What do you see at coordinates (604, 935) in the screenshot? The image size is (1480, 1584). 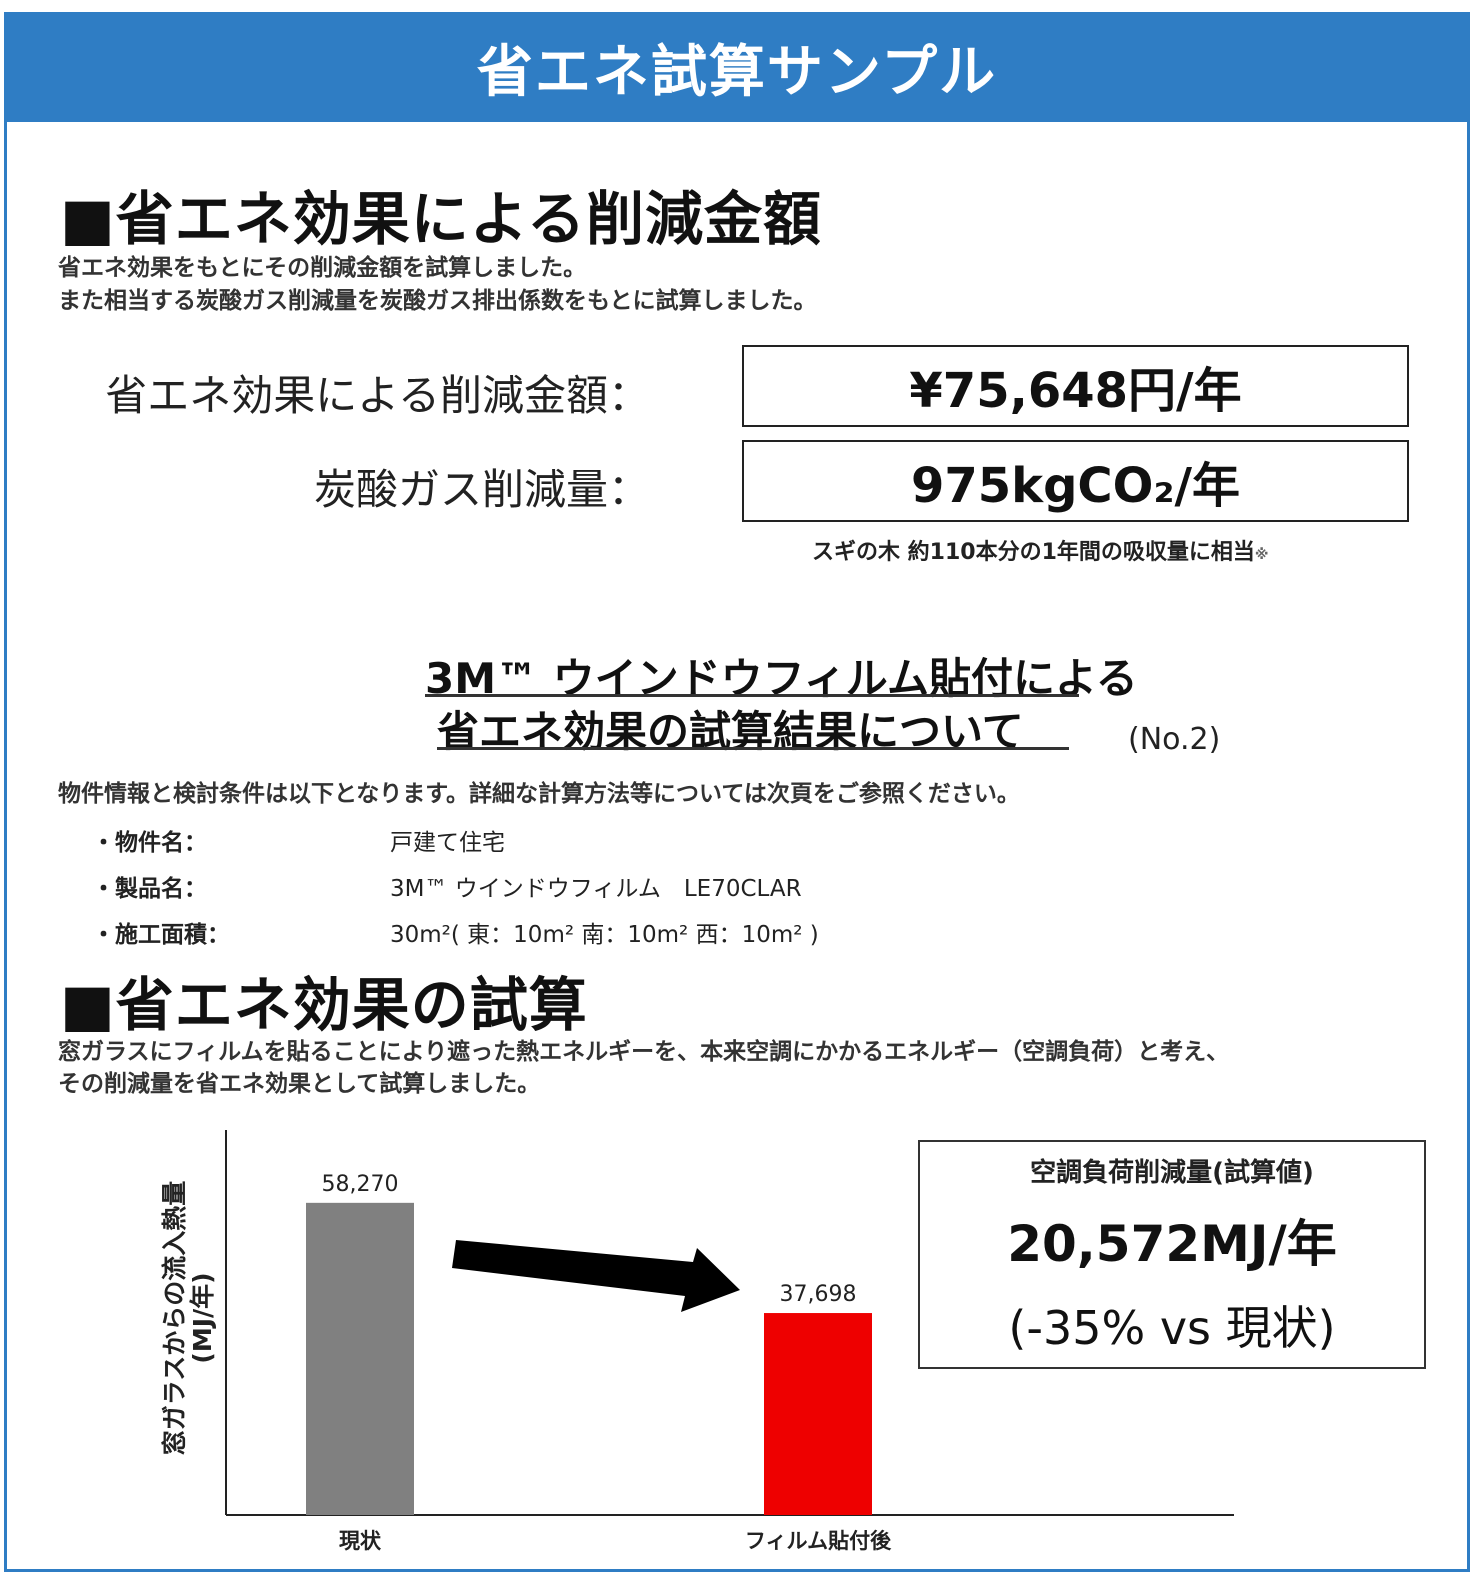 I see `install-area-value: 30m²( 東：10m² 南：10m² 西：10m² )` at bounding box center [604, 935].